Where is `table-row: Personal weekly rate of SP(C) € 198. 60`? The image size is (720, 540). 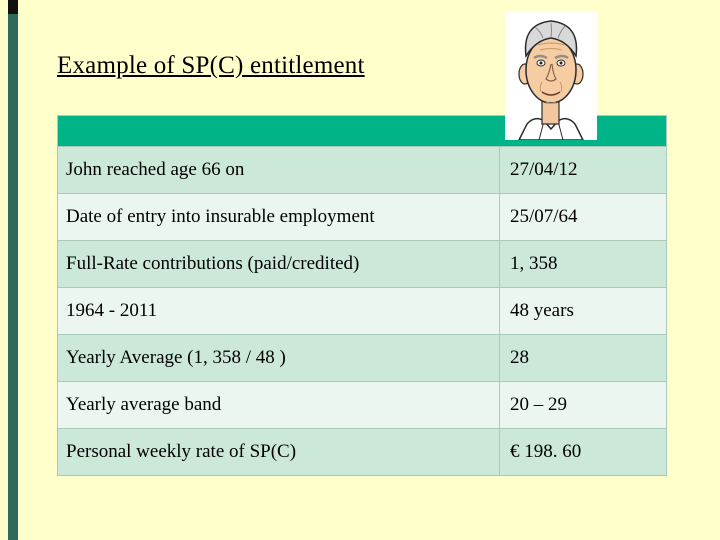 table-row: Personal weekly rate of SP(C) € 198. 60 is located at coordinates (362, 452).